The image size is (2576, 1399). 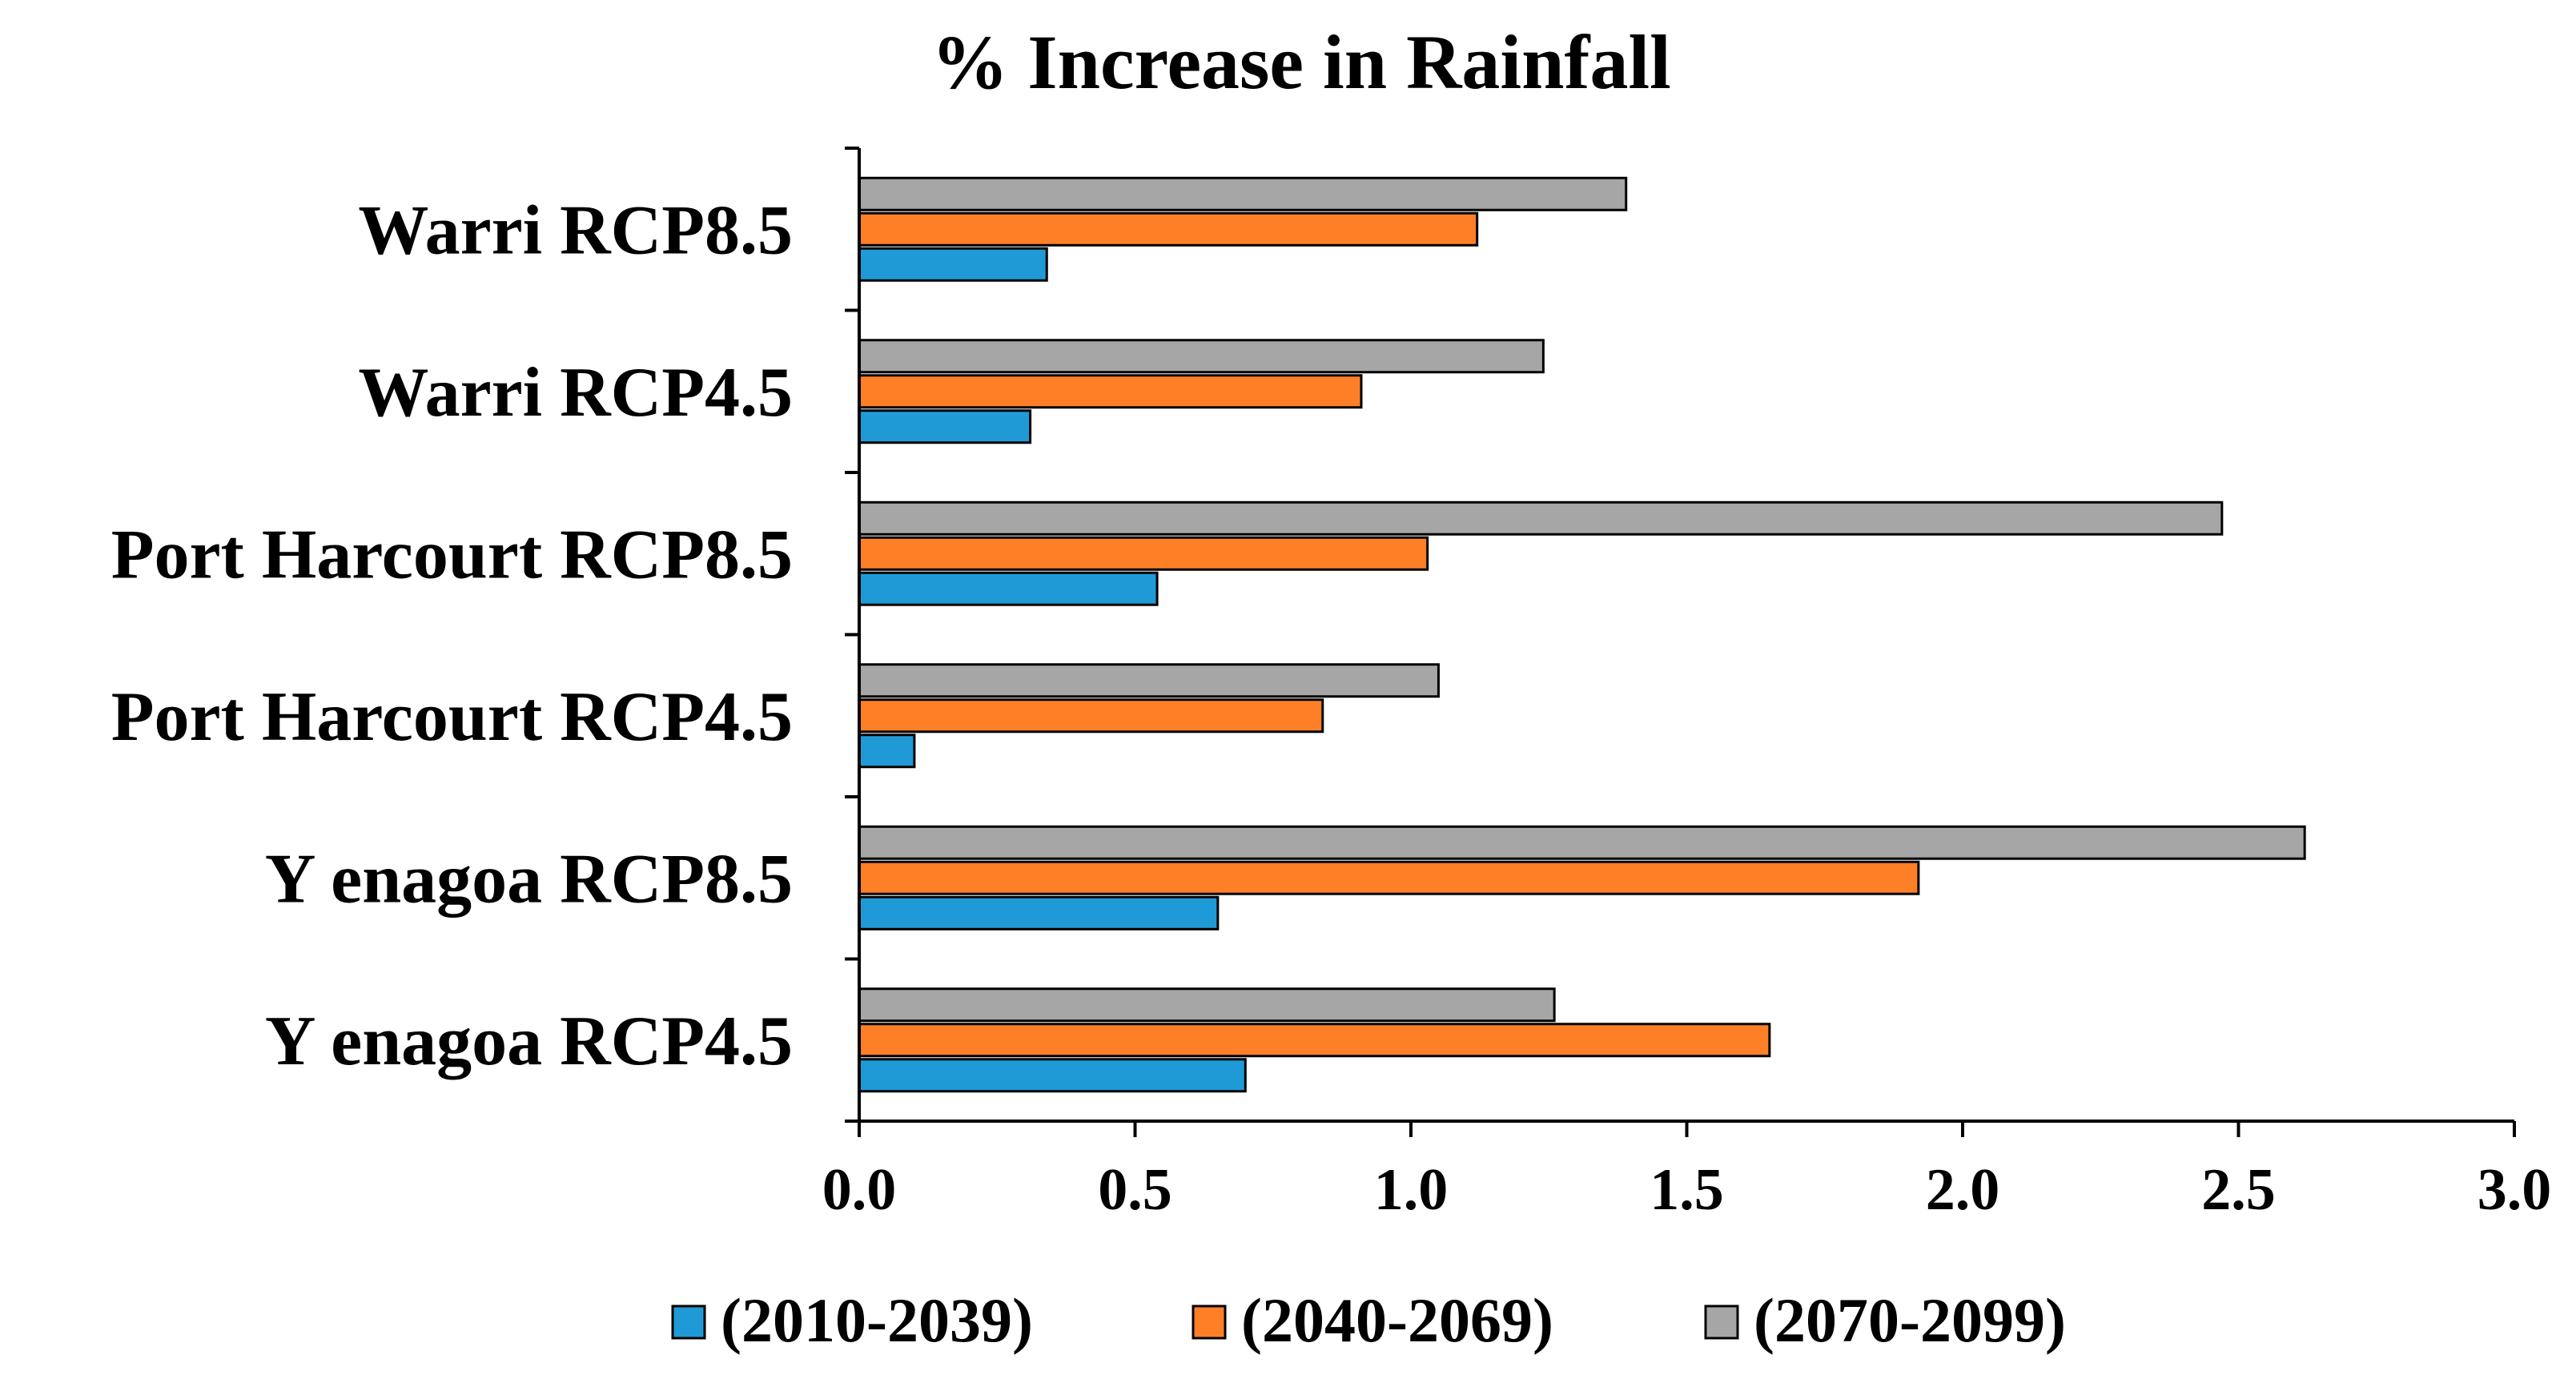 What do you see at coordinates (1411, 1190) in the screenshot?
I see `x-tick-label: 1.0` at bounding box center [1411, 1190].